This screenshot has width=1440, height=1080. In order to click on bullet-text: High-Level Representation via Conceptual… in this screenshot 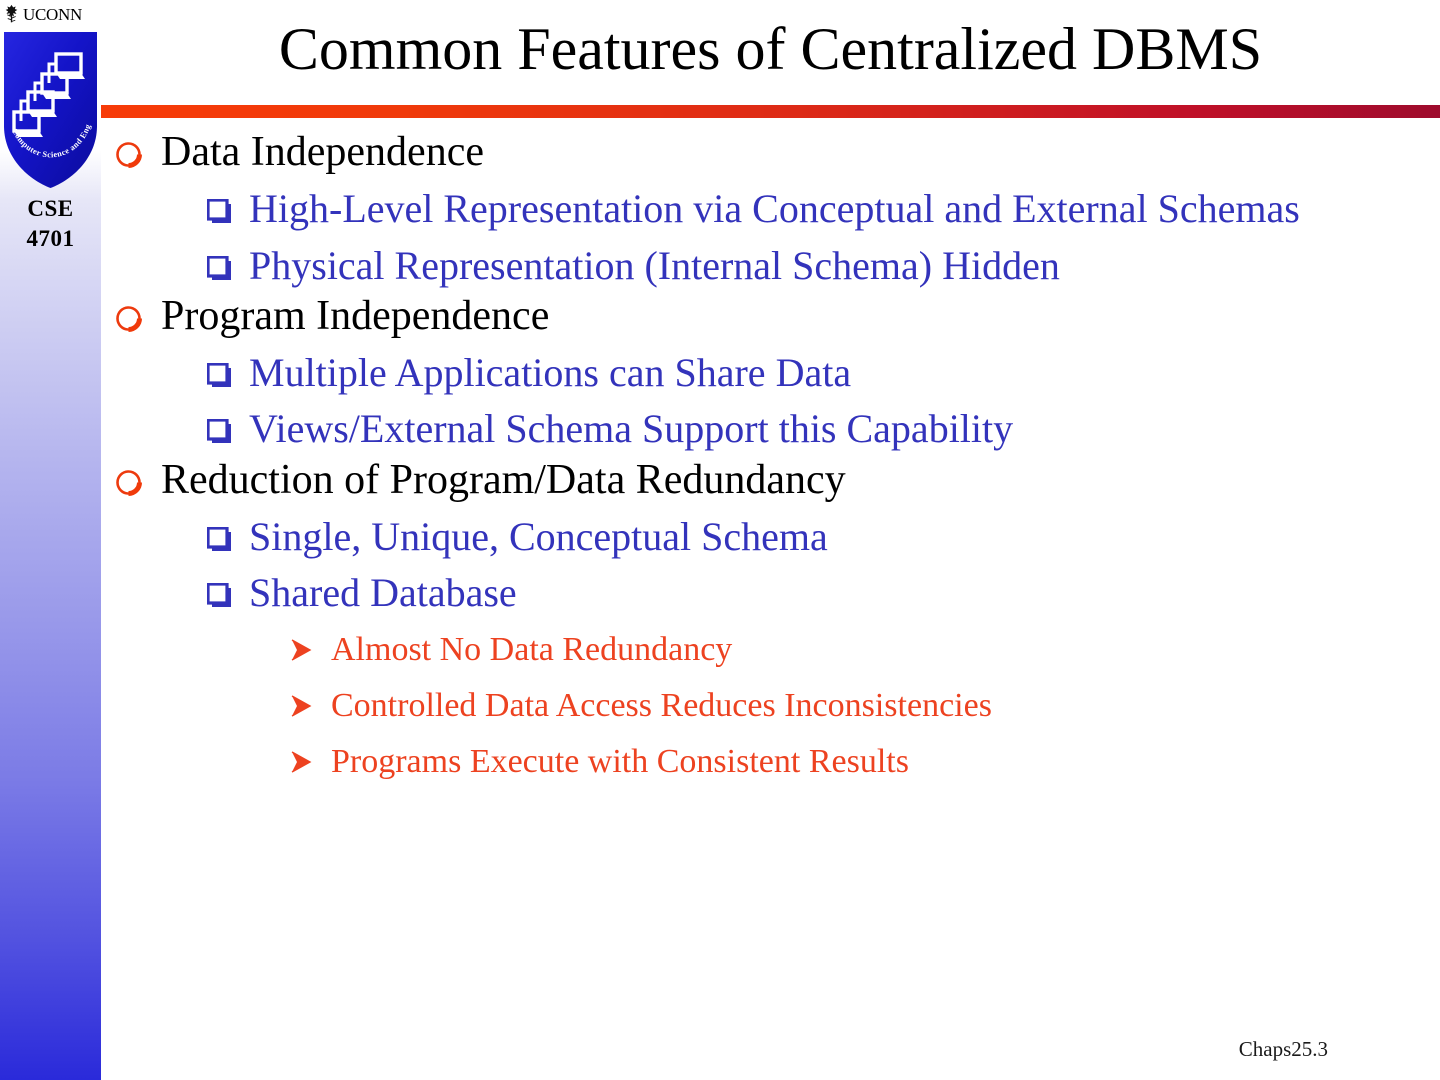, I will do `click(774, 209)`.